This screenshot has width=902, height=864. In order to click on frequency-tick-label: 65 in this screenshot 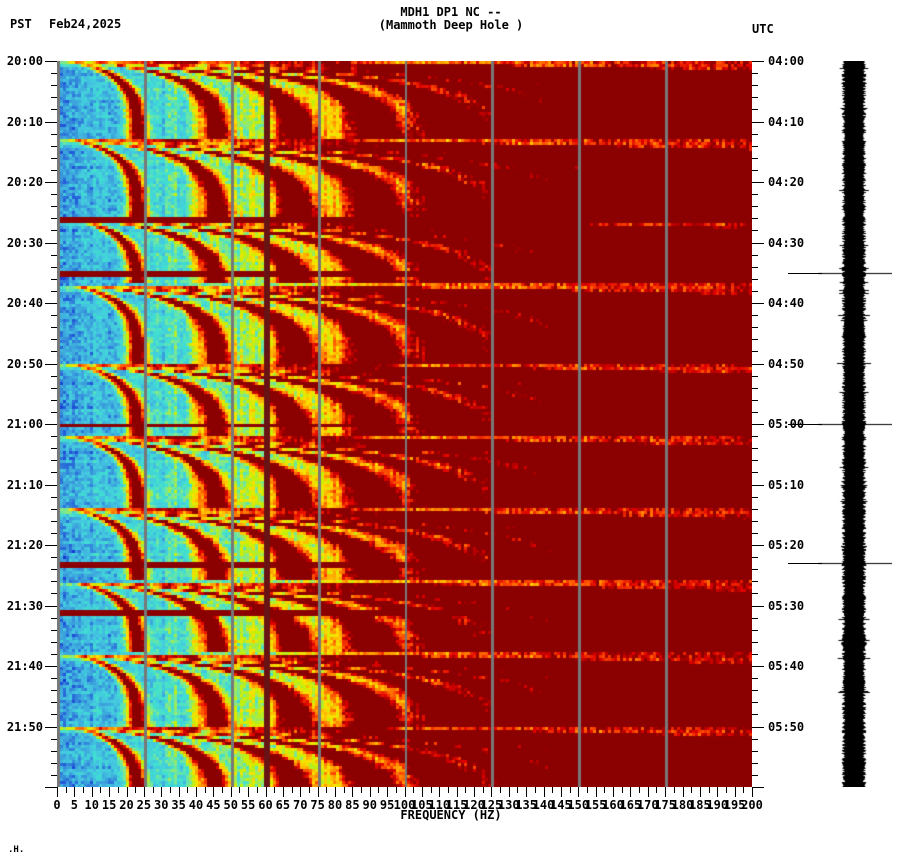, I will do `click(283, 805)`.